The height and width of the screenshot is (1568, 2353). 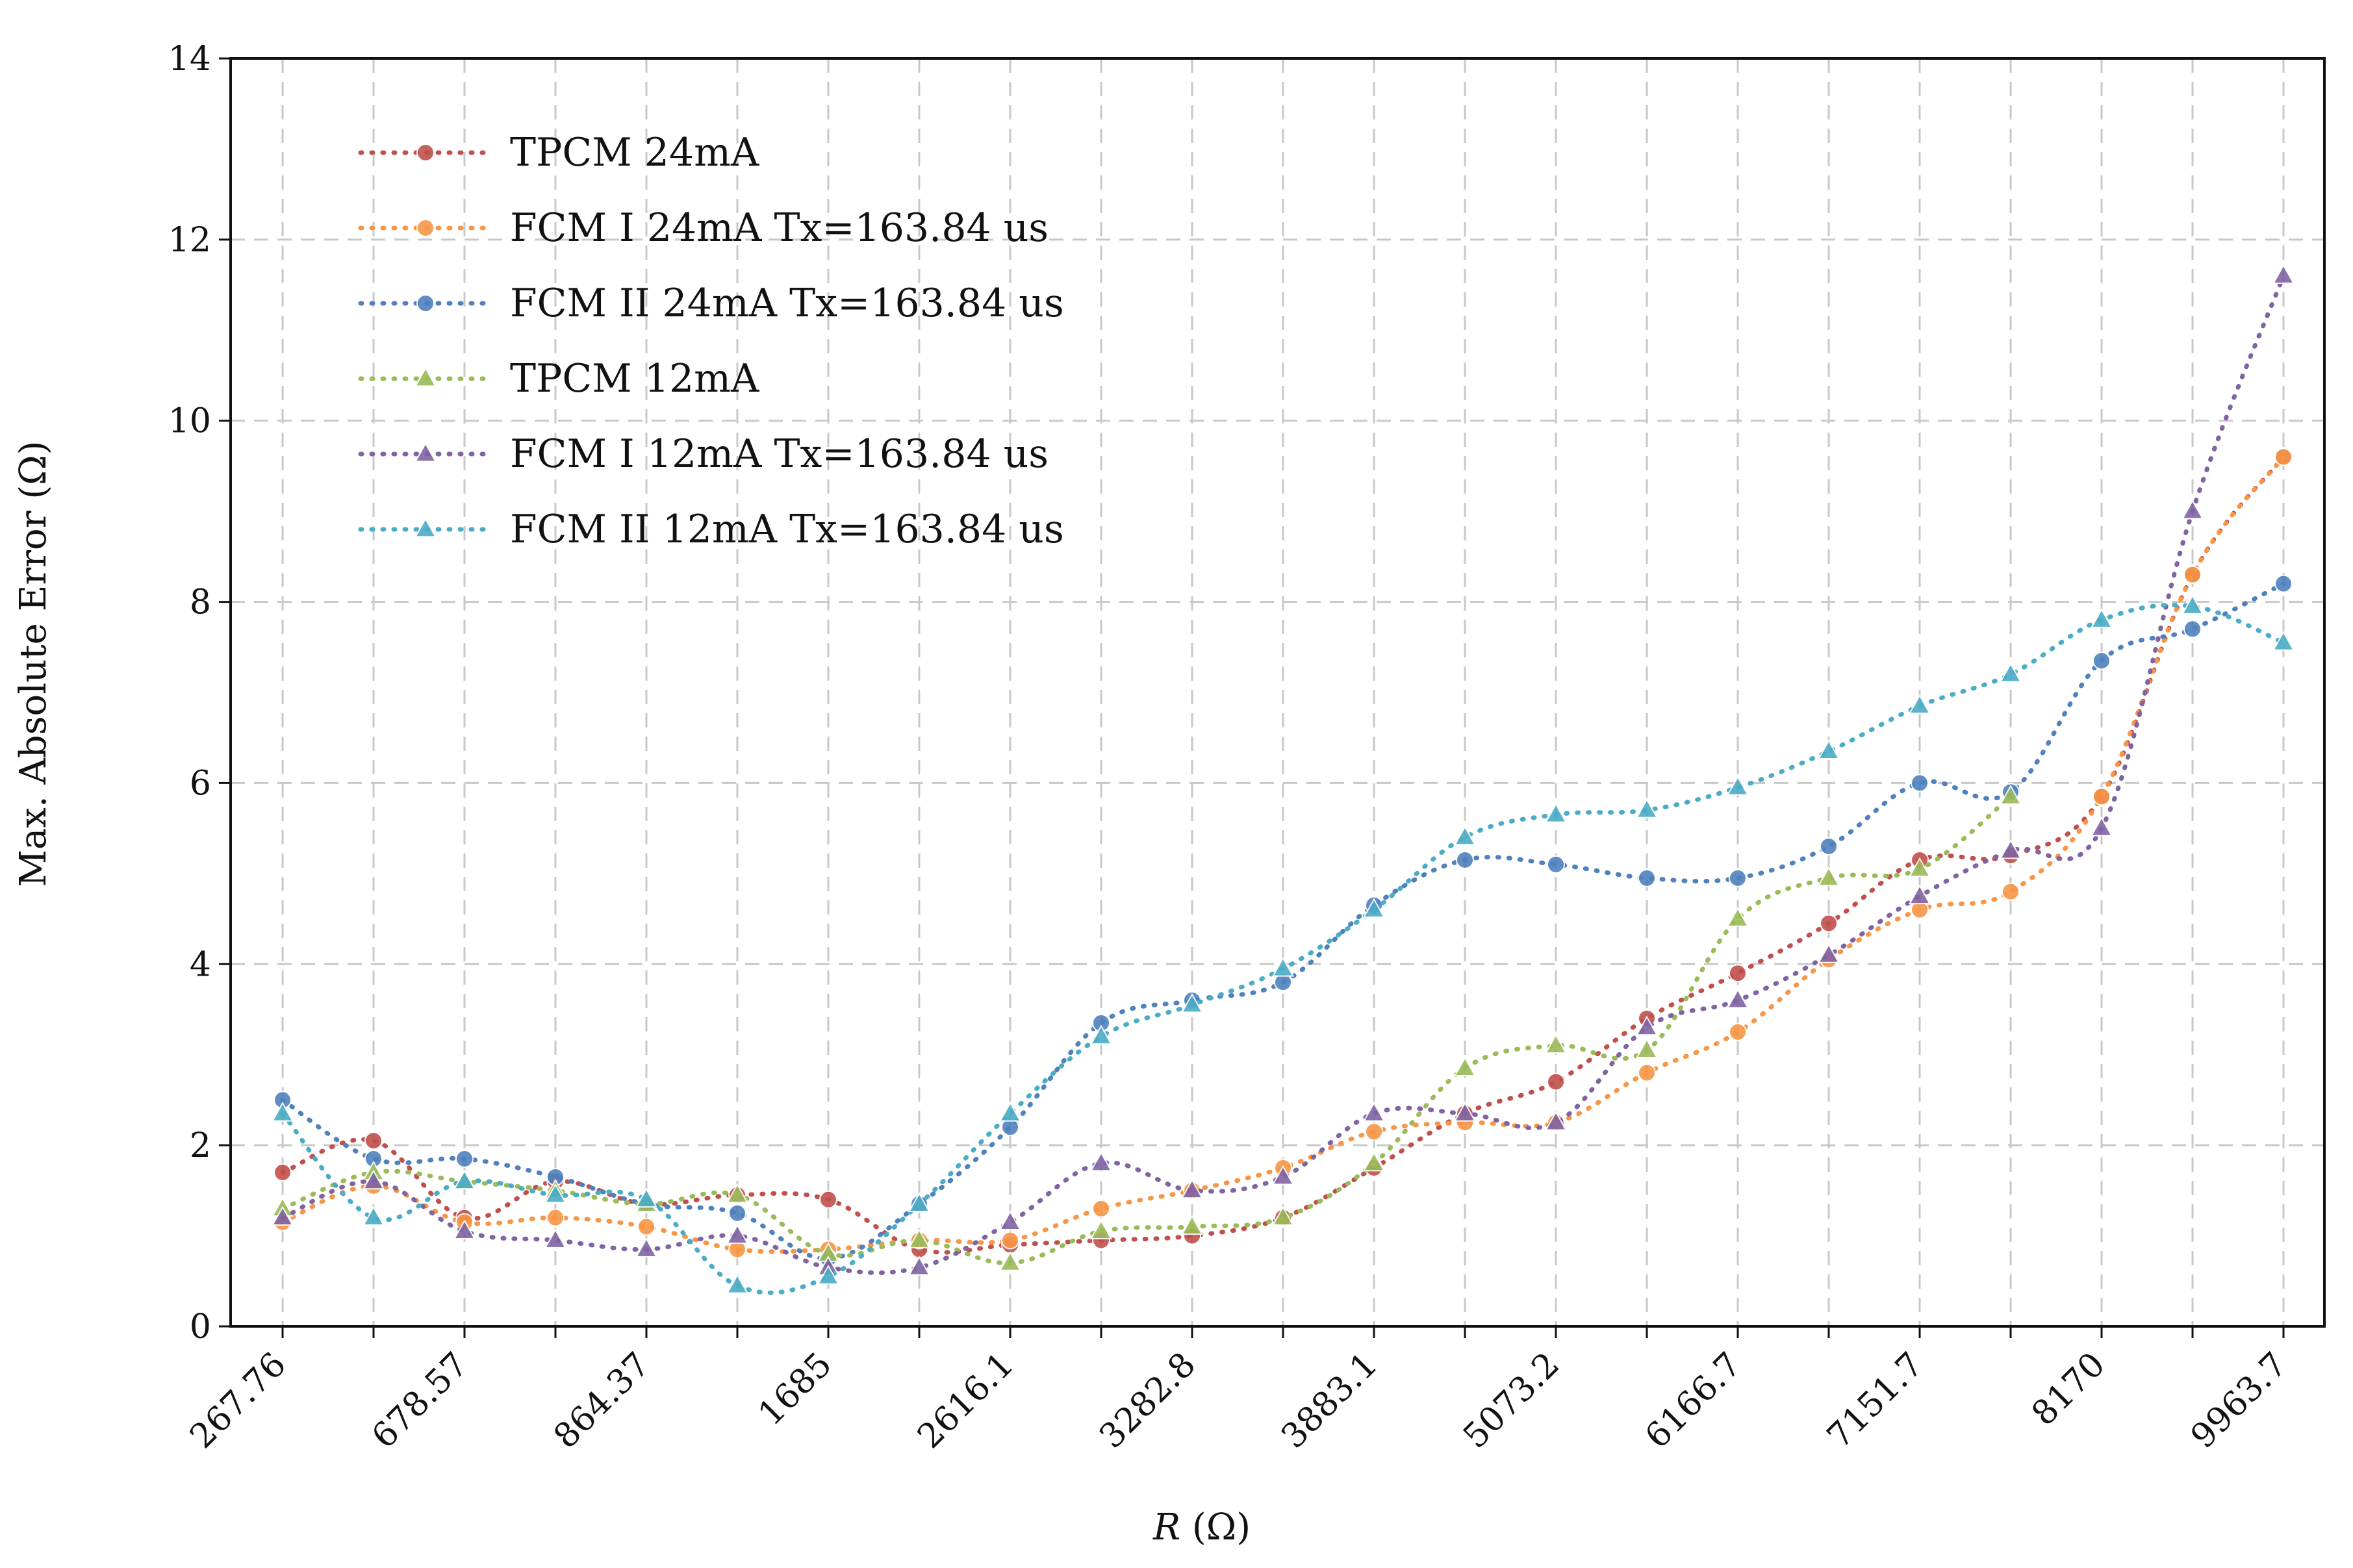 I want to click on x-axis-title-variable: R, so click(x=1166, y=1527).